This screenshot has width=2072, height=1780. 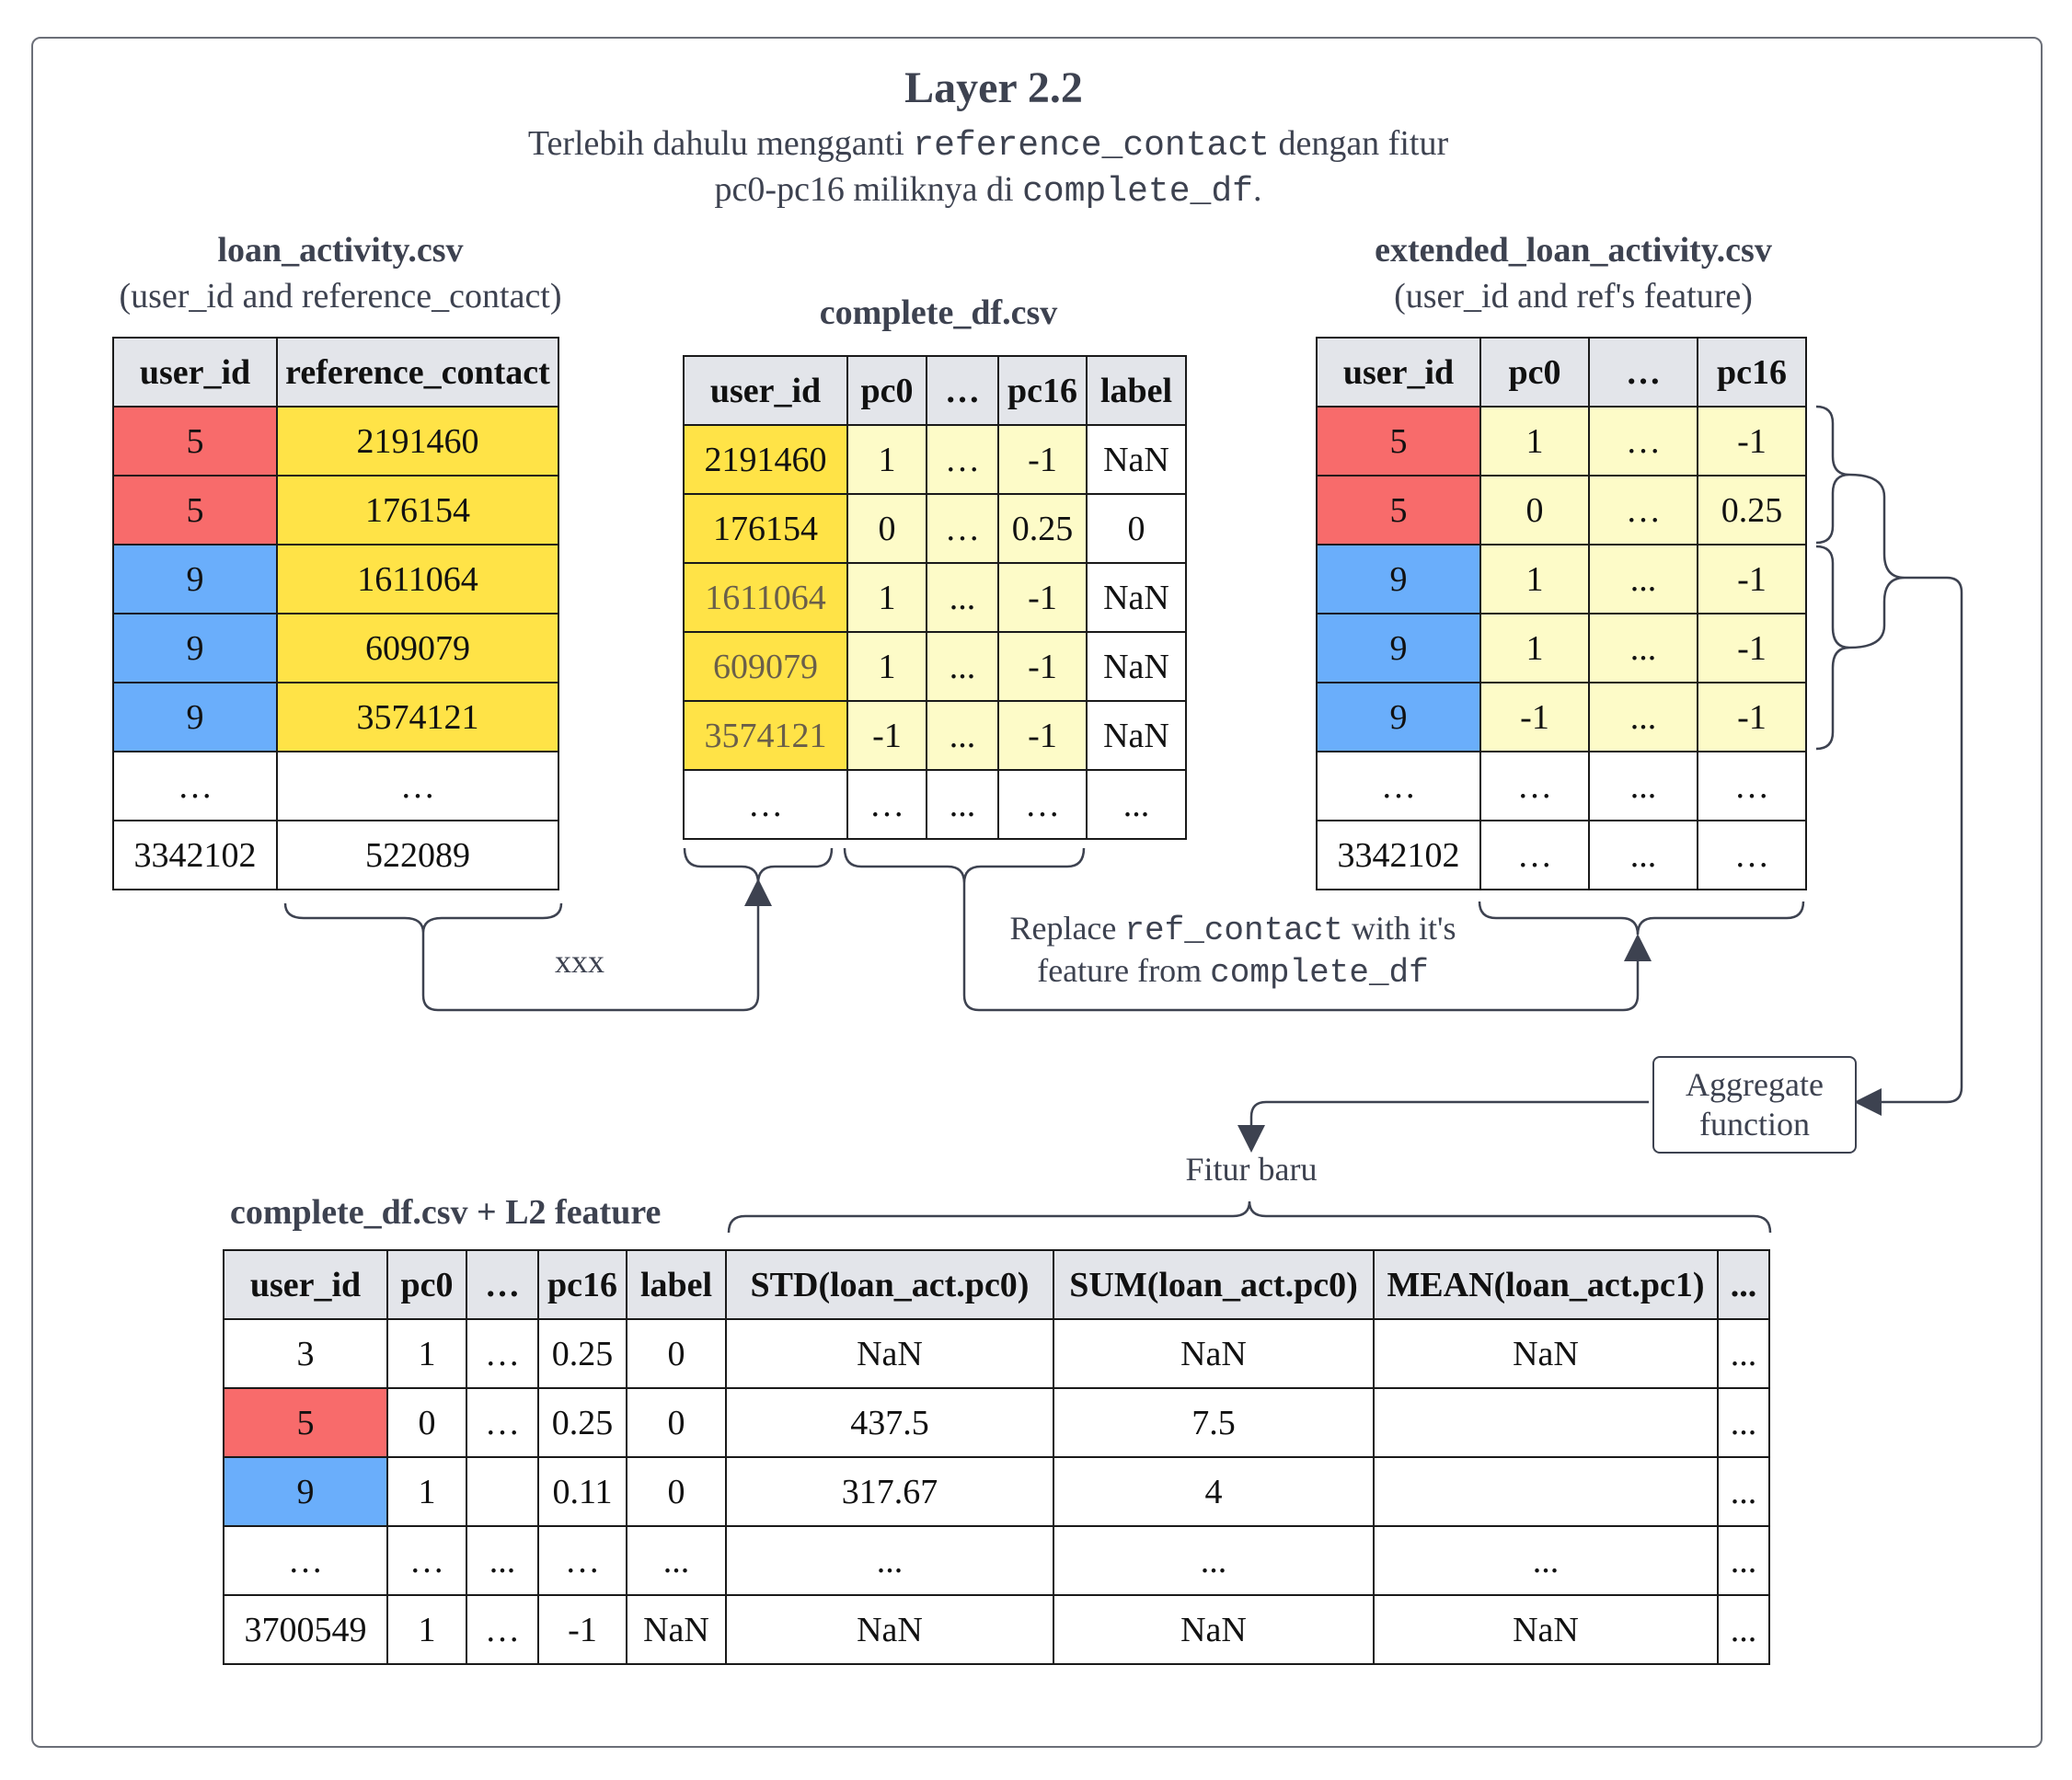 I want to click on replace-note-line2: feature from complete_df, so click(x=1233, y=971).